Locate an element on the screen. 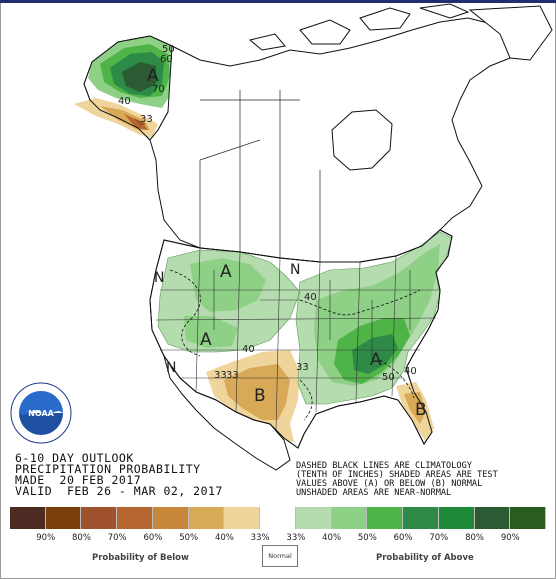 Image resolution: width=556 pixels, height=579 pixels. alaska-above-label: A is located at coordinates (153, 76).